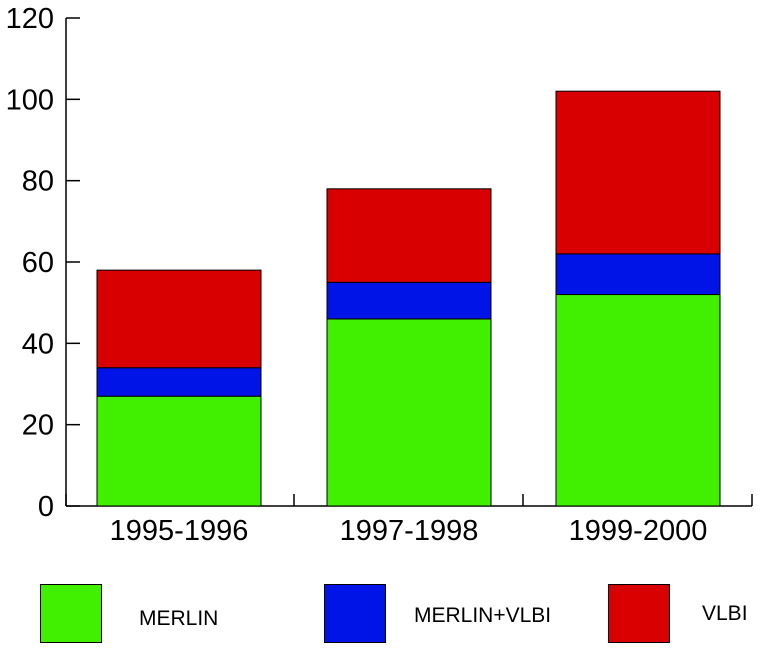  Describe the element at coordinates (38, 344) in the screenshot. I see `y-tick-label: 40` at that location.